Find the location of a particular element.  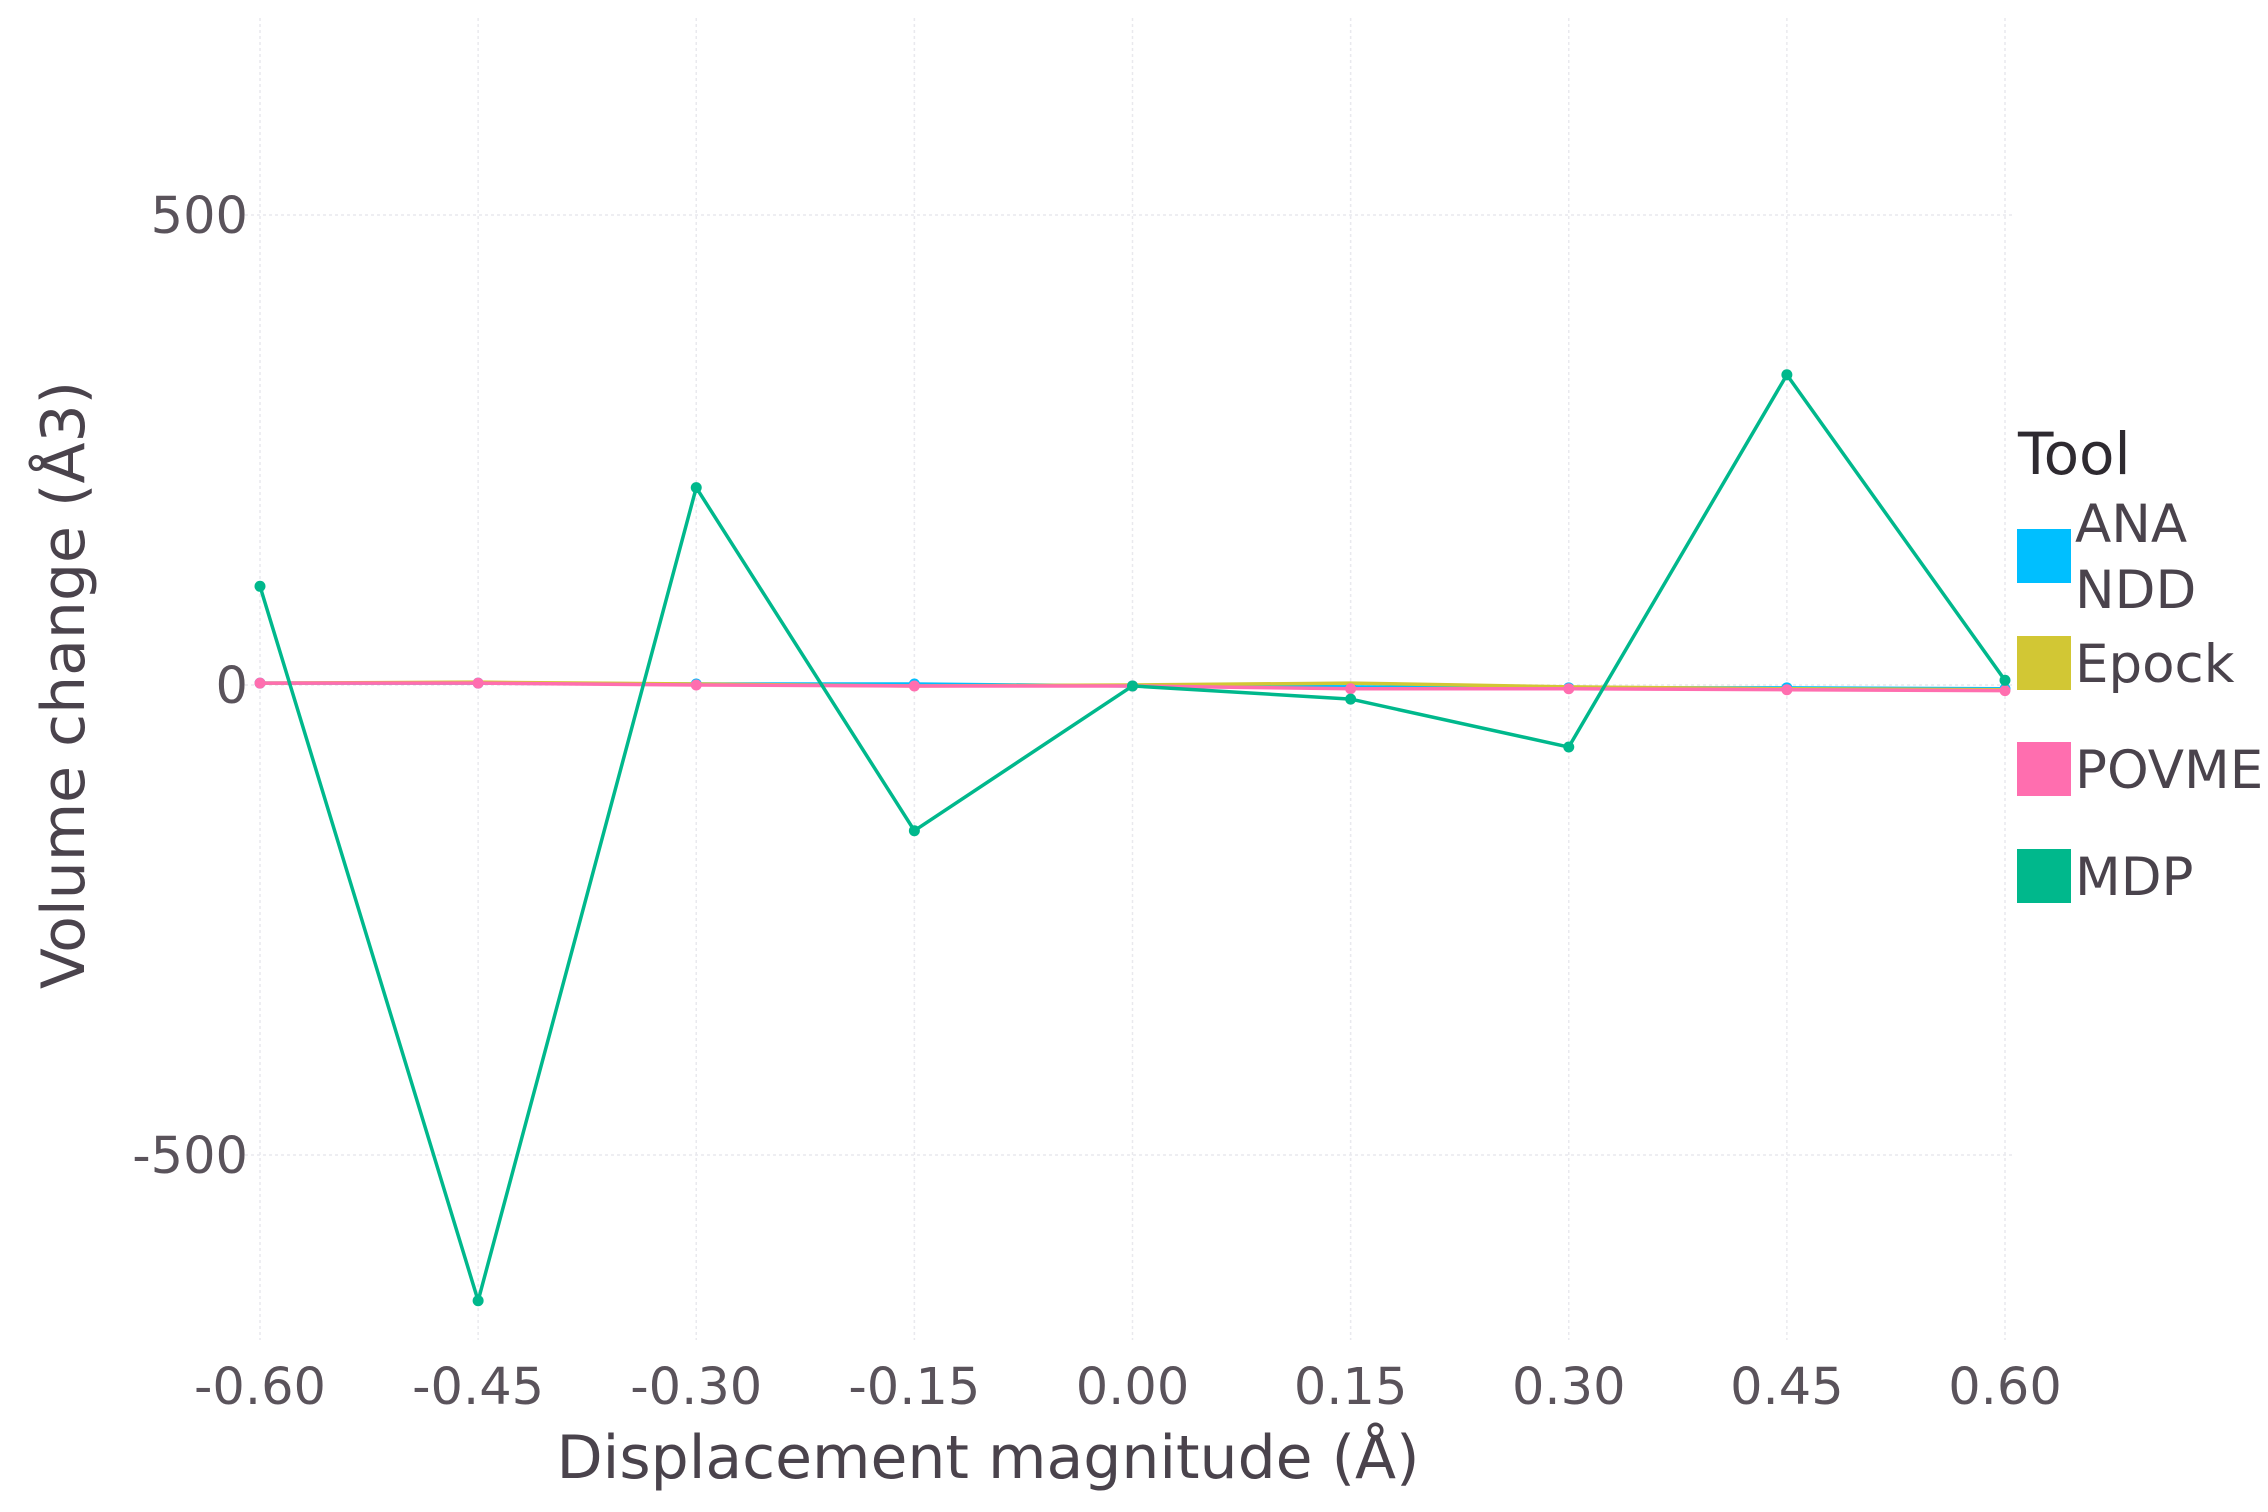

x-tick-label: -0.15 is located at coordinates (914, 1387).